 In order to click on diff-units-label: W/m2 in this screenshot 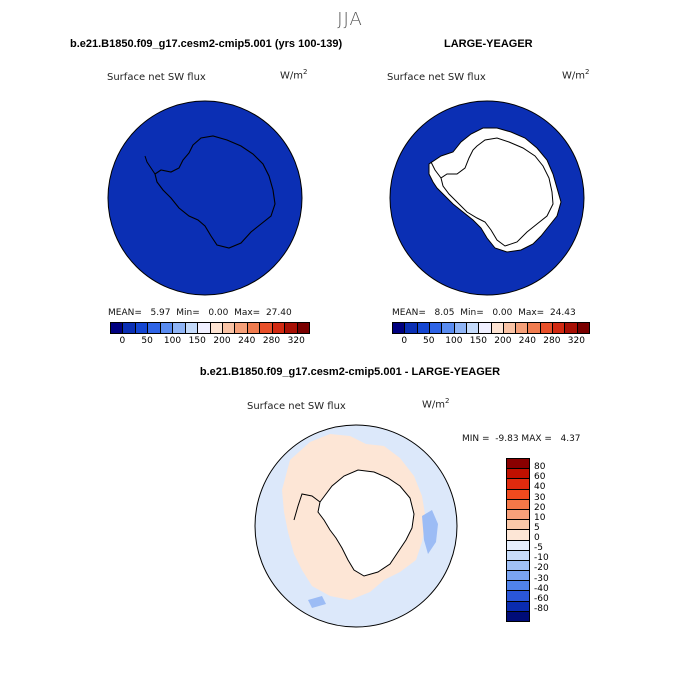, I will do `click(436, 404)`.